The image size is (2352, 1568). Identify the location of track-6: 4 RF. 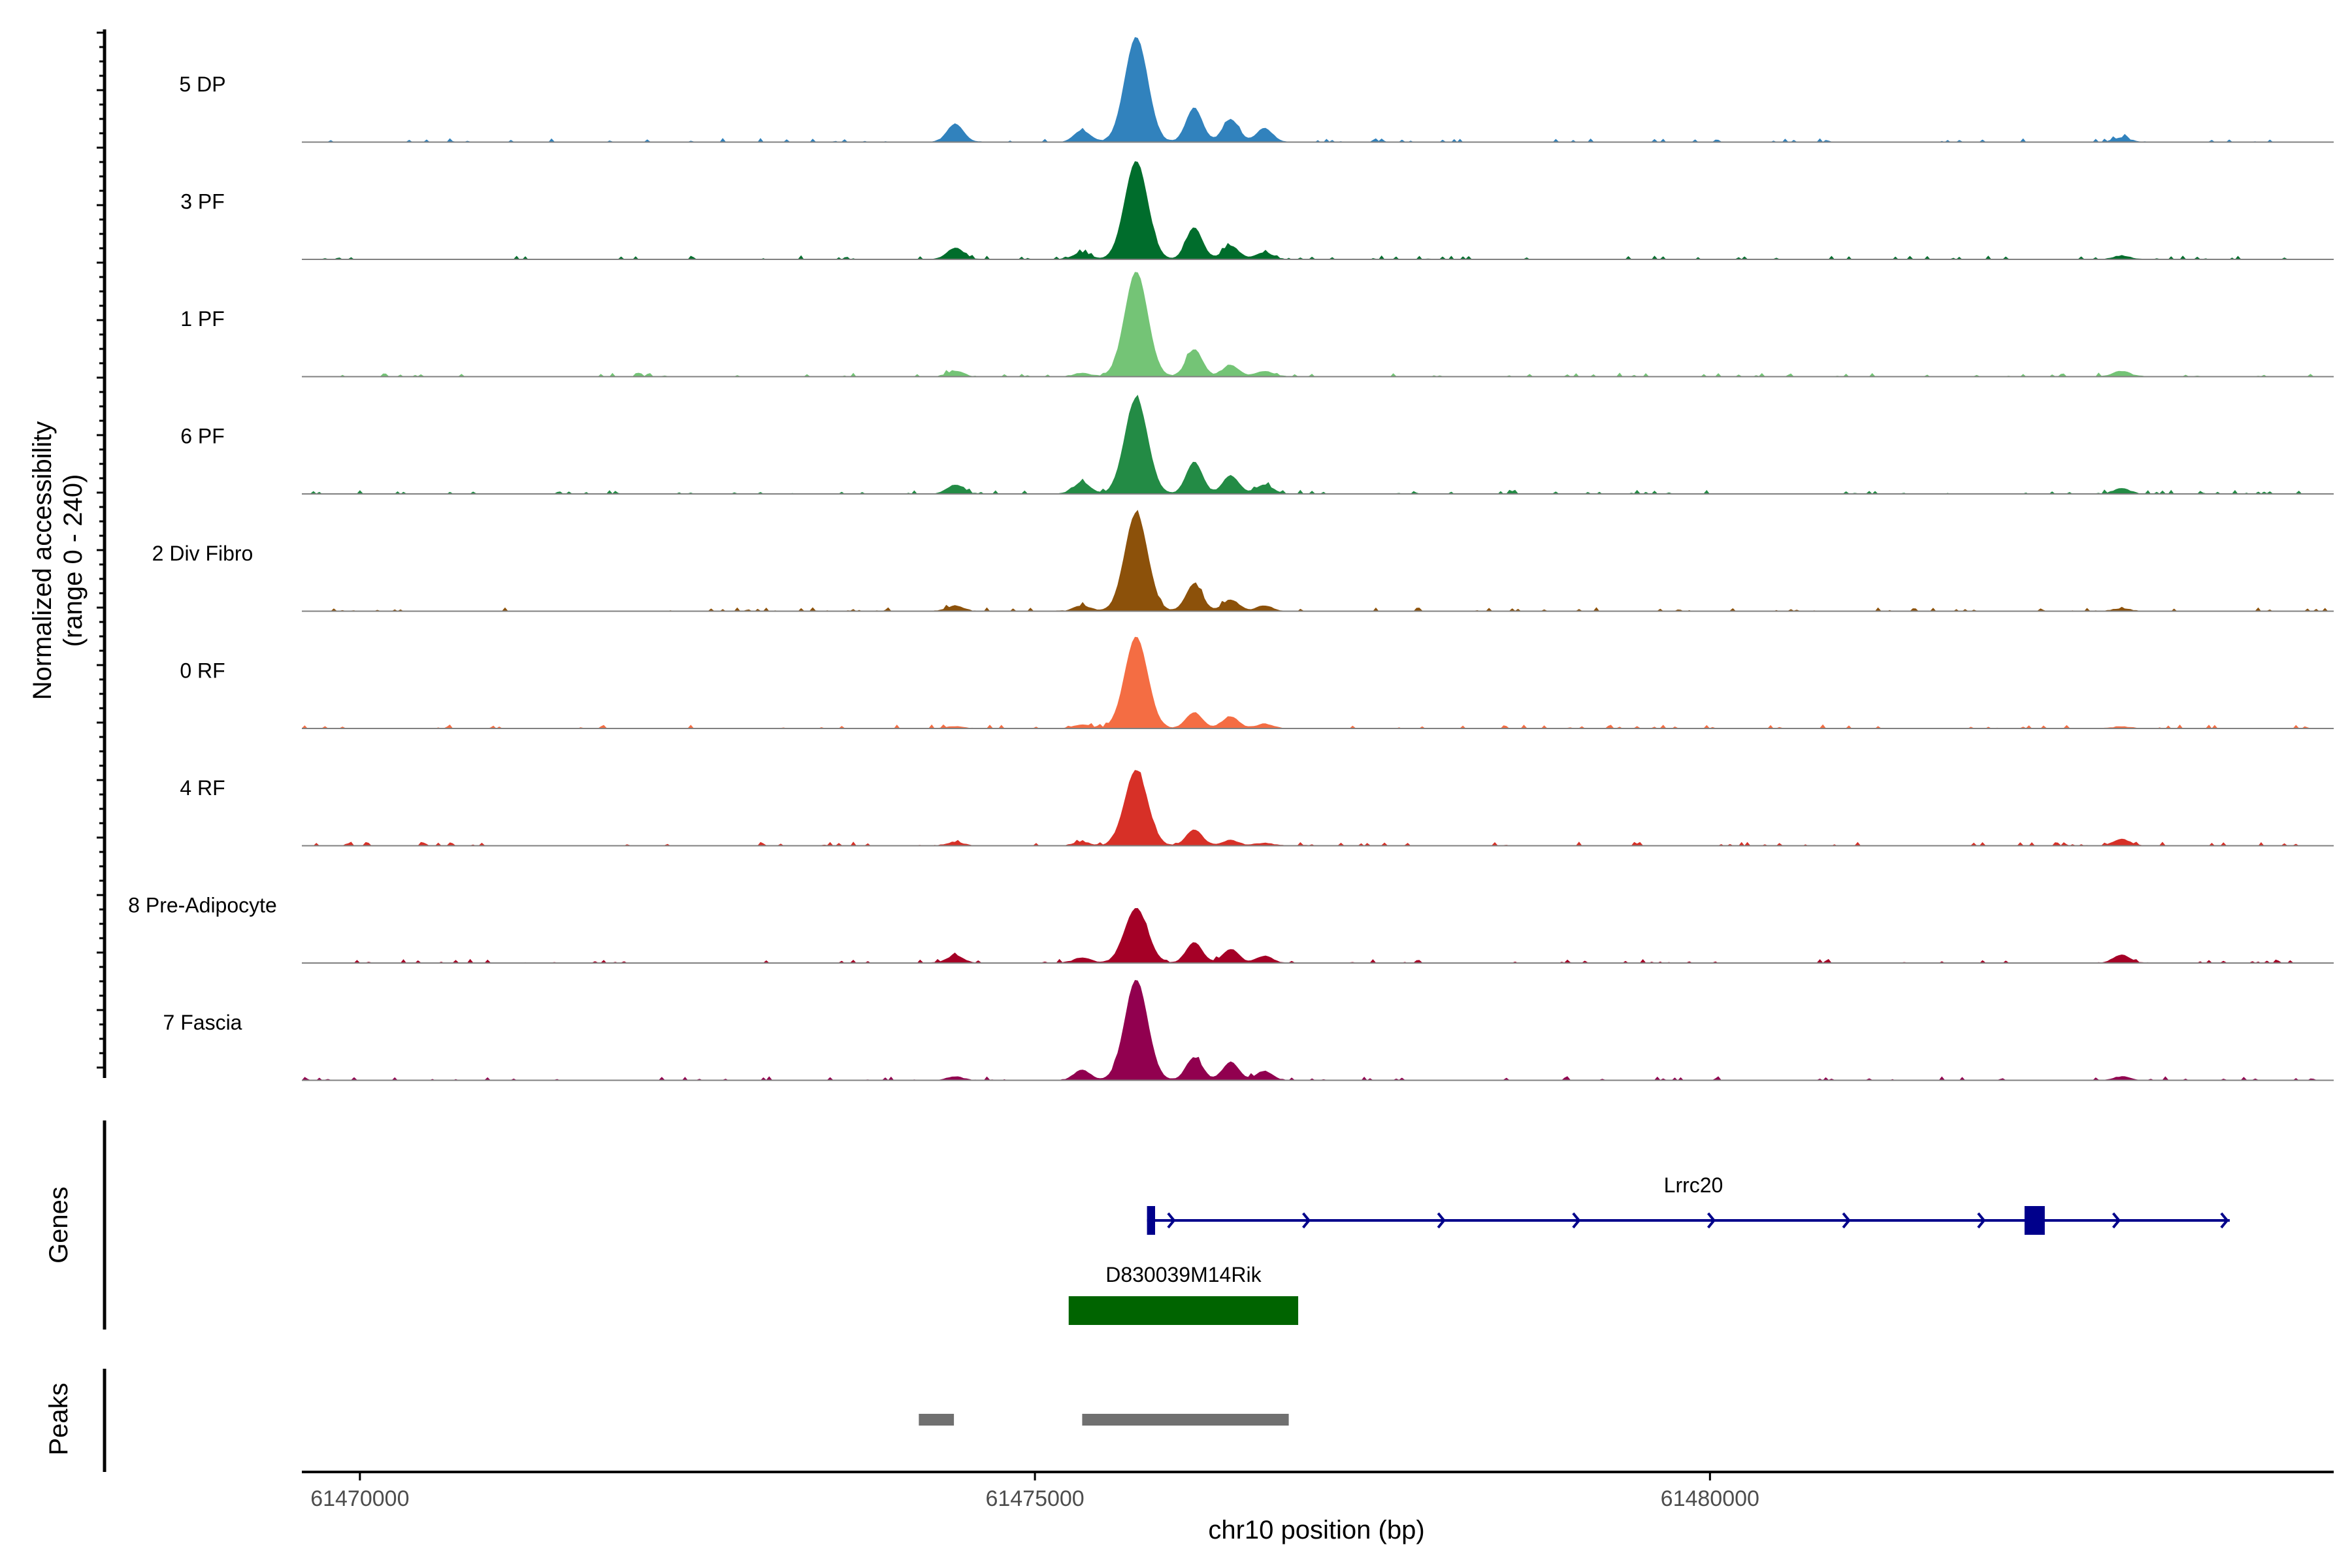
(1257, 808).